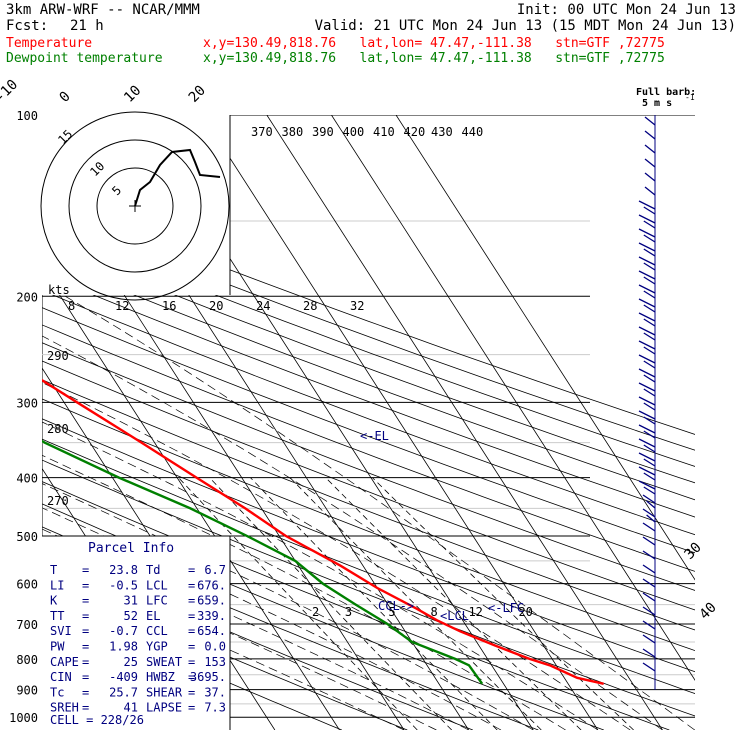  Describe the element at coordinates (215, 662) in the screenshot. I see `parcel-param-value: 153` at that location.